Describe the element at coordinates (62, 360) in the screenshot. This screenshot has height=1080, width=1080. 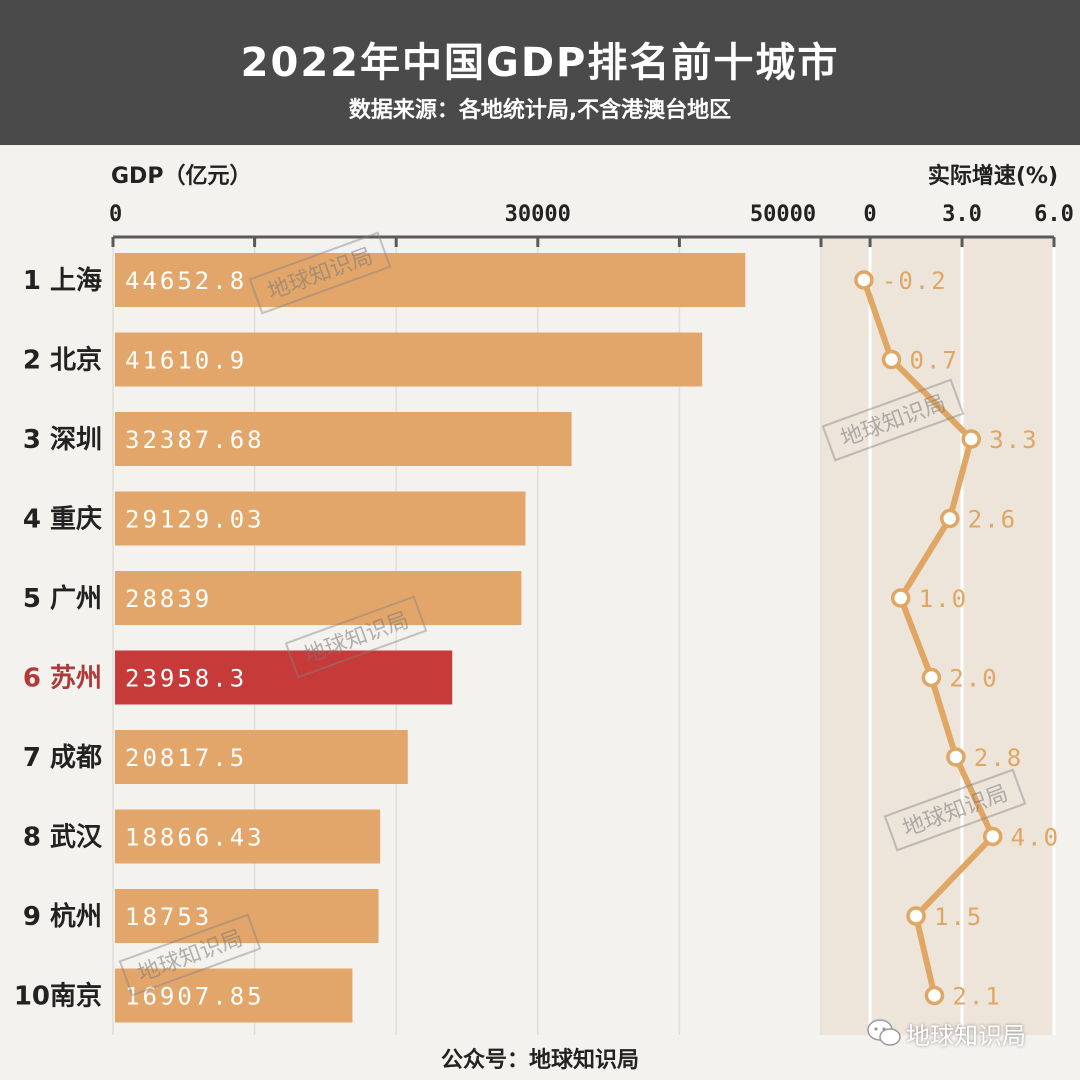
I see `city-label: 2 北京` at that location.